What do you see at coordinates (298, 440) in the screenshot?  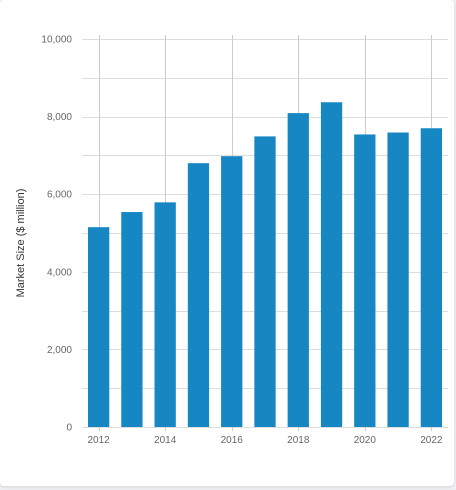 I see `x-tick-label: 2018` at bounding box center [298, 440].